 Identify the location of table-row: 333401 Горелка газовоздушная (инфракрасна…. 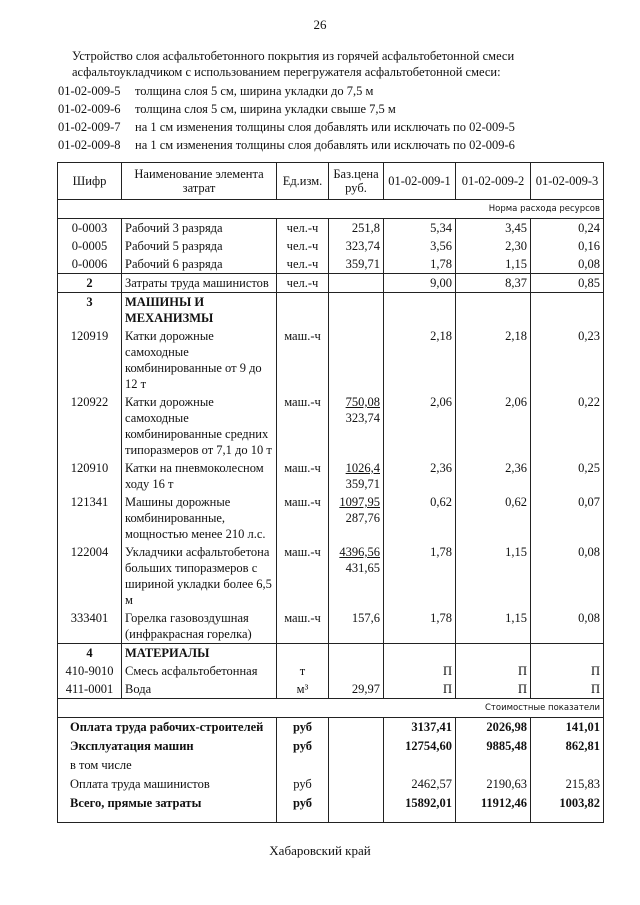
(330, 626).